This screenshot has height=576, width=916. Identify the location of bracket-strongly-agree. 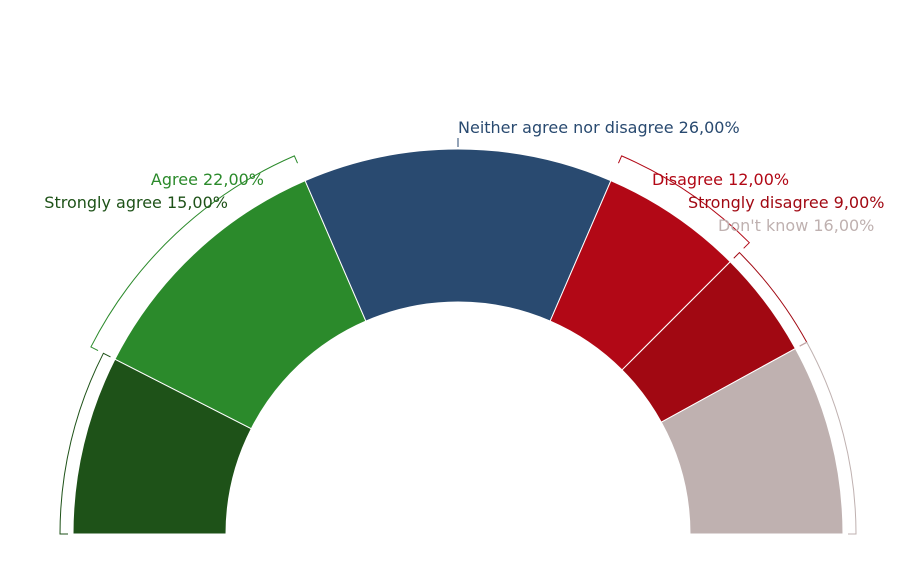
(85, 443).